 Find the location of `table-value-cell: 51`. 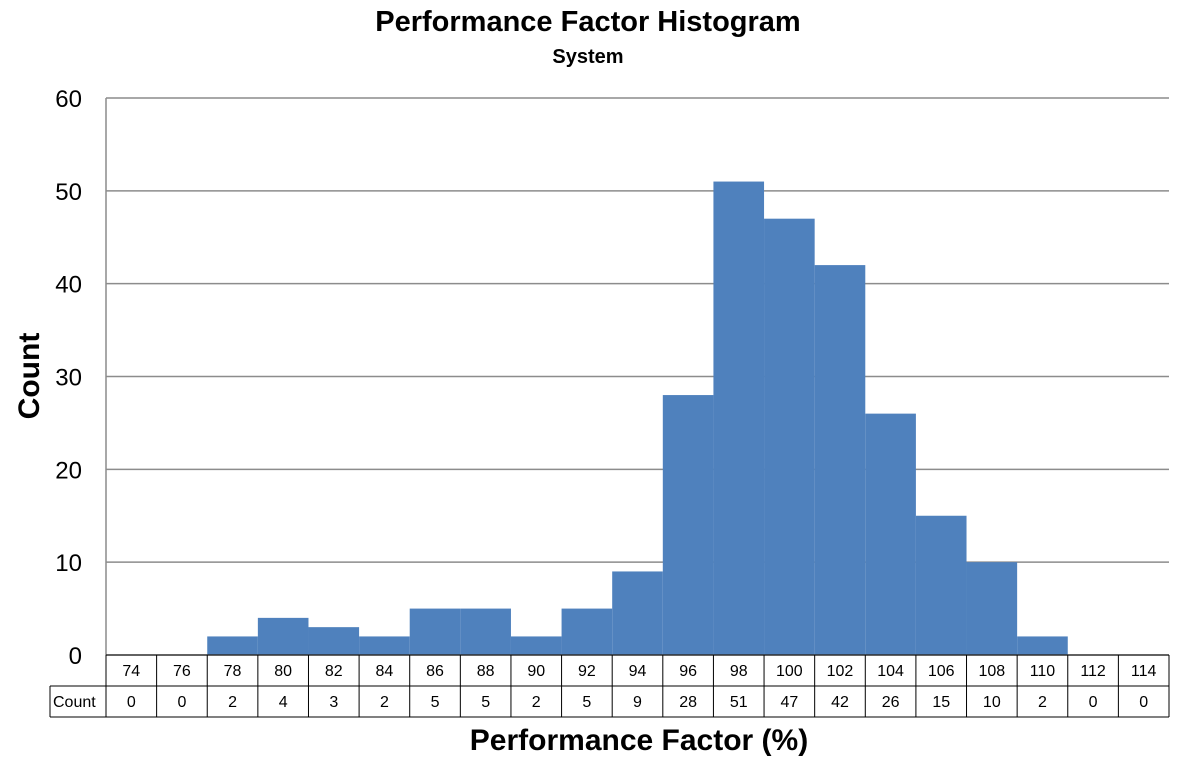

table-value-cell: 51 is located at coordinates (739, 702).